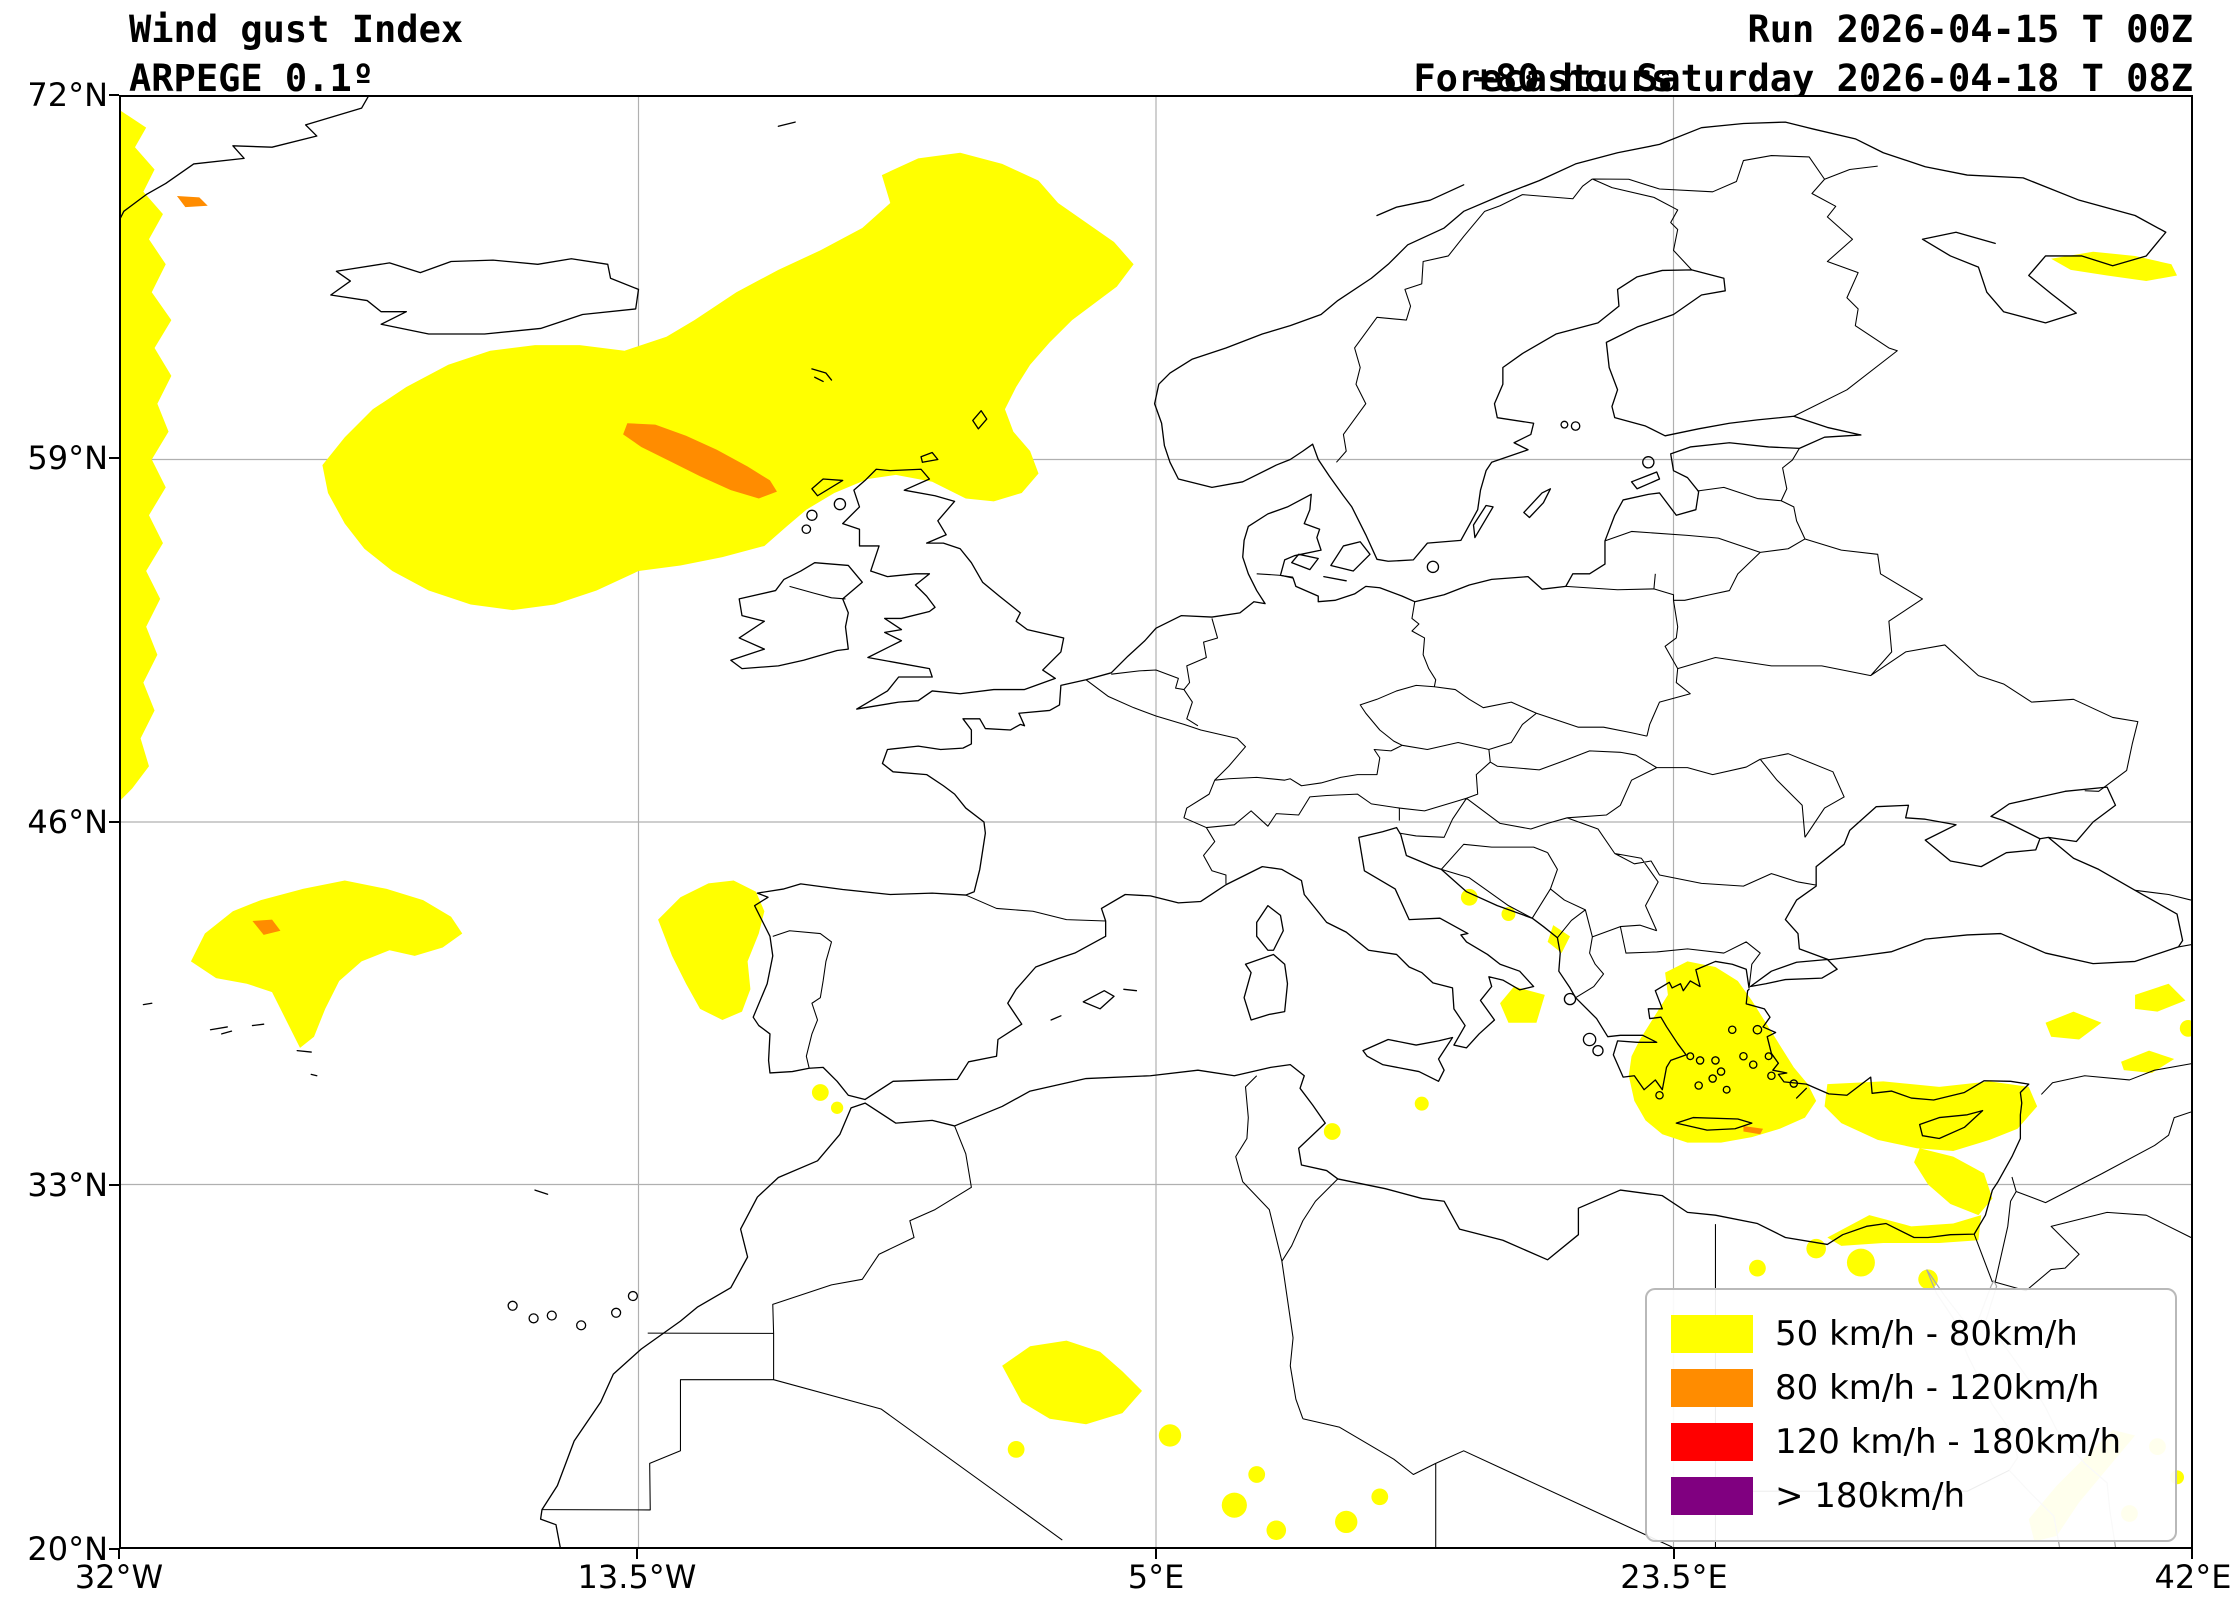 The image size is (2233, 1604). Describe the element at coordinates (1712, 1442) in the screenshot. I see `legend-swatch-band3` at that location.